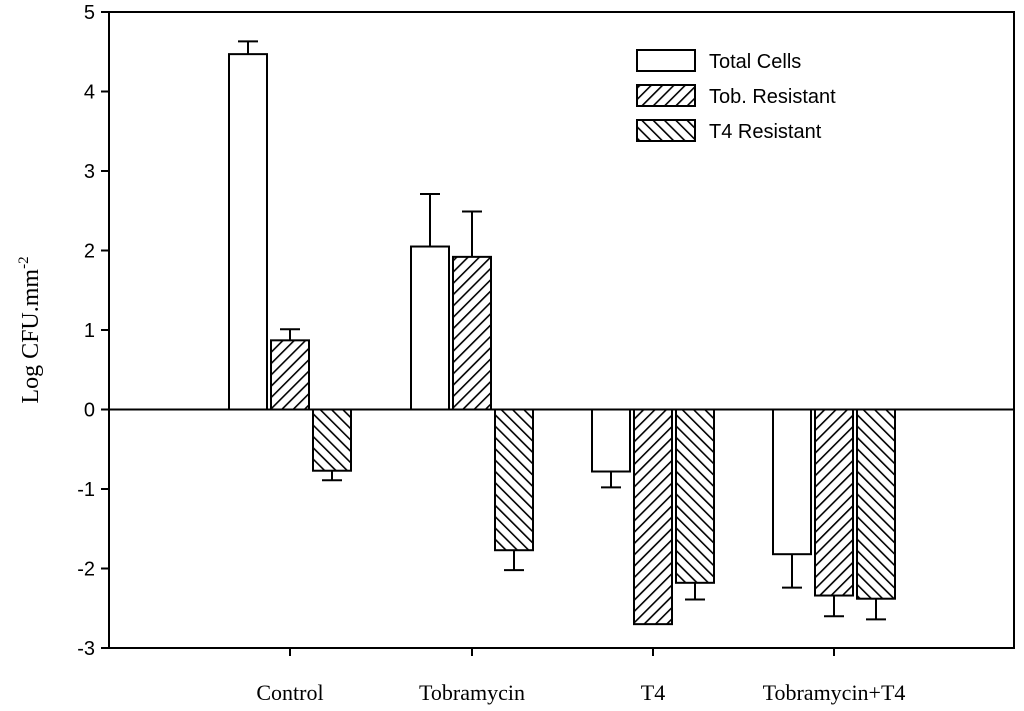 Image resolution: width=1024 pixels, height=711 pixels. Describe the element at coordinates (30, 329) in the screenshot. I see `y-axis-label: Log CFU.mm-2` at that location.